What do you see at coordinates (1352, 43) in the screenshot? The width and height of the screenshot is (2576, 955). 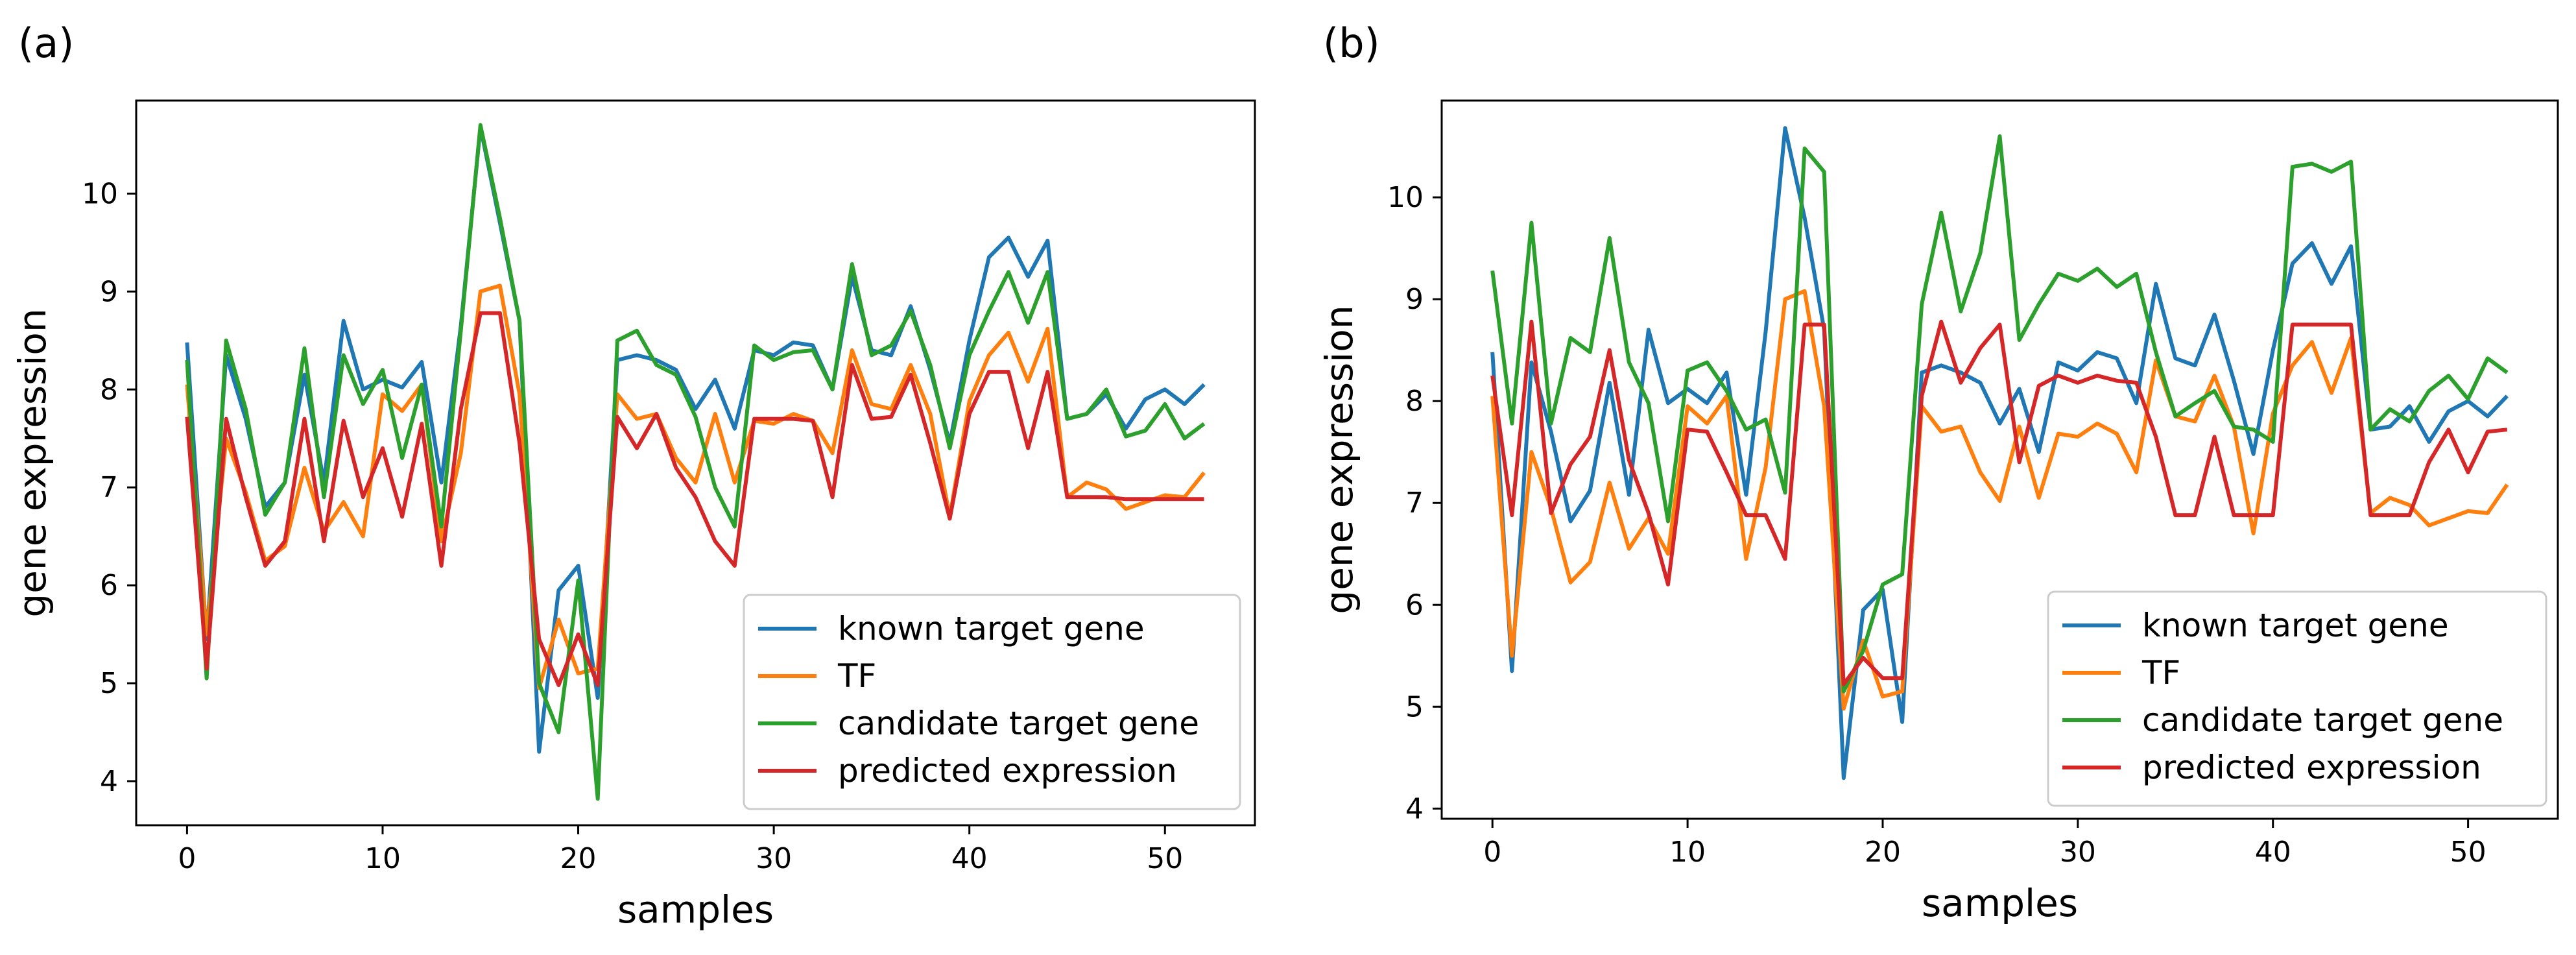 I see `panel-label: (b)` at bounding box center [1352, 43].